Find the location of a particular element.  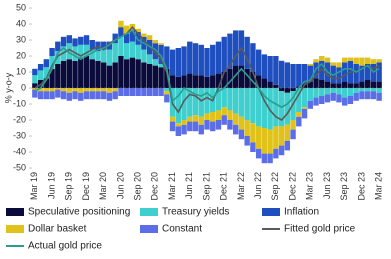

legend-label: Inflation is located at coordinates (301, 212).